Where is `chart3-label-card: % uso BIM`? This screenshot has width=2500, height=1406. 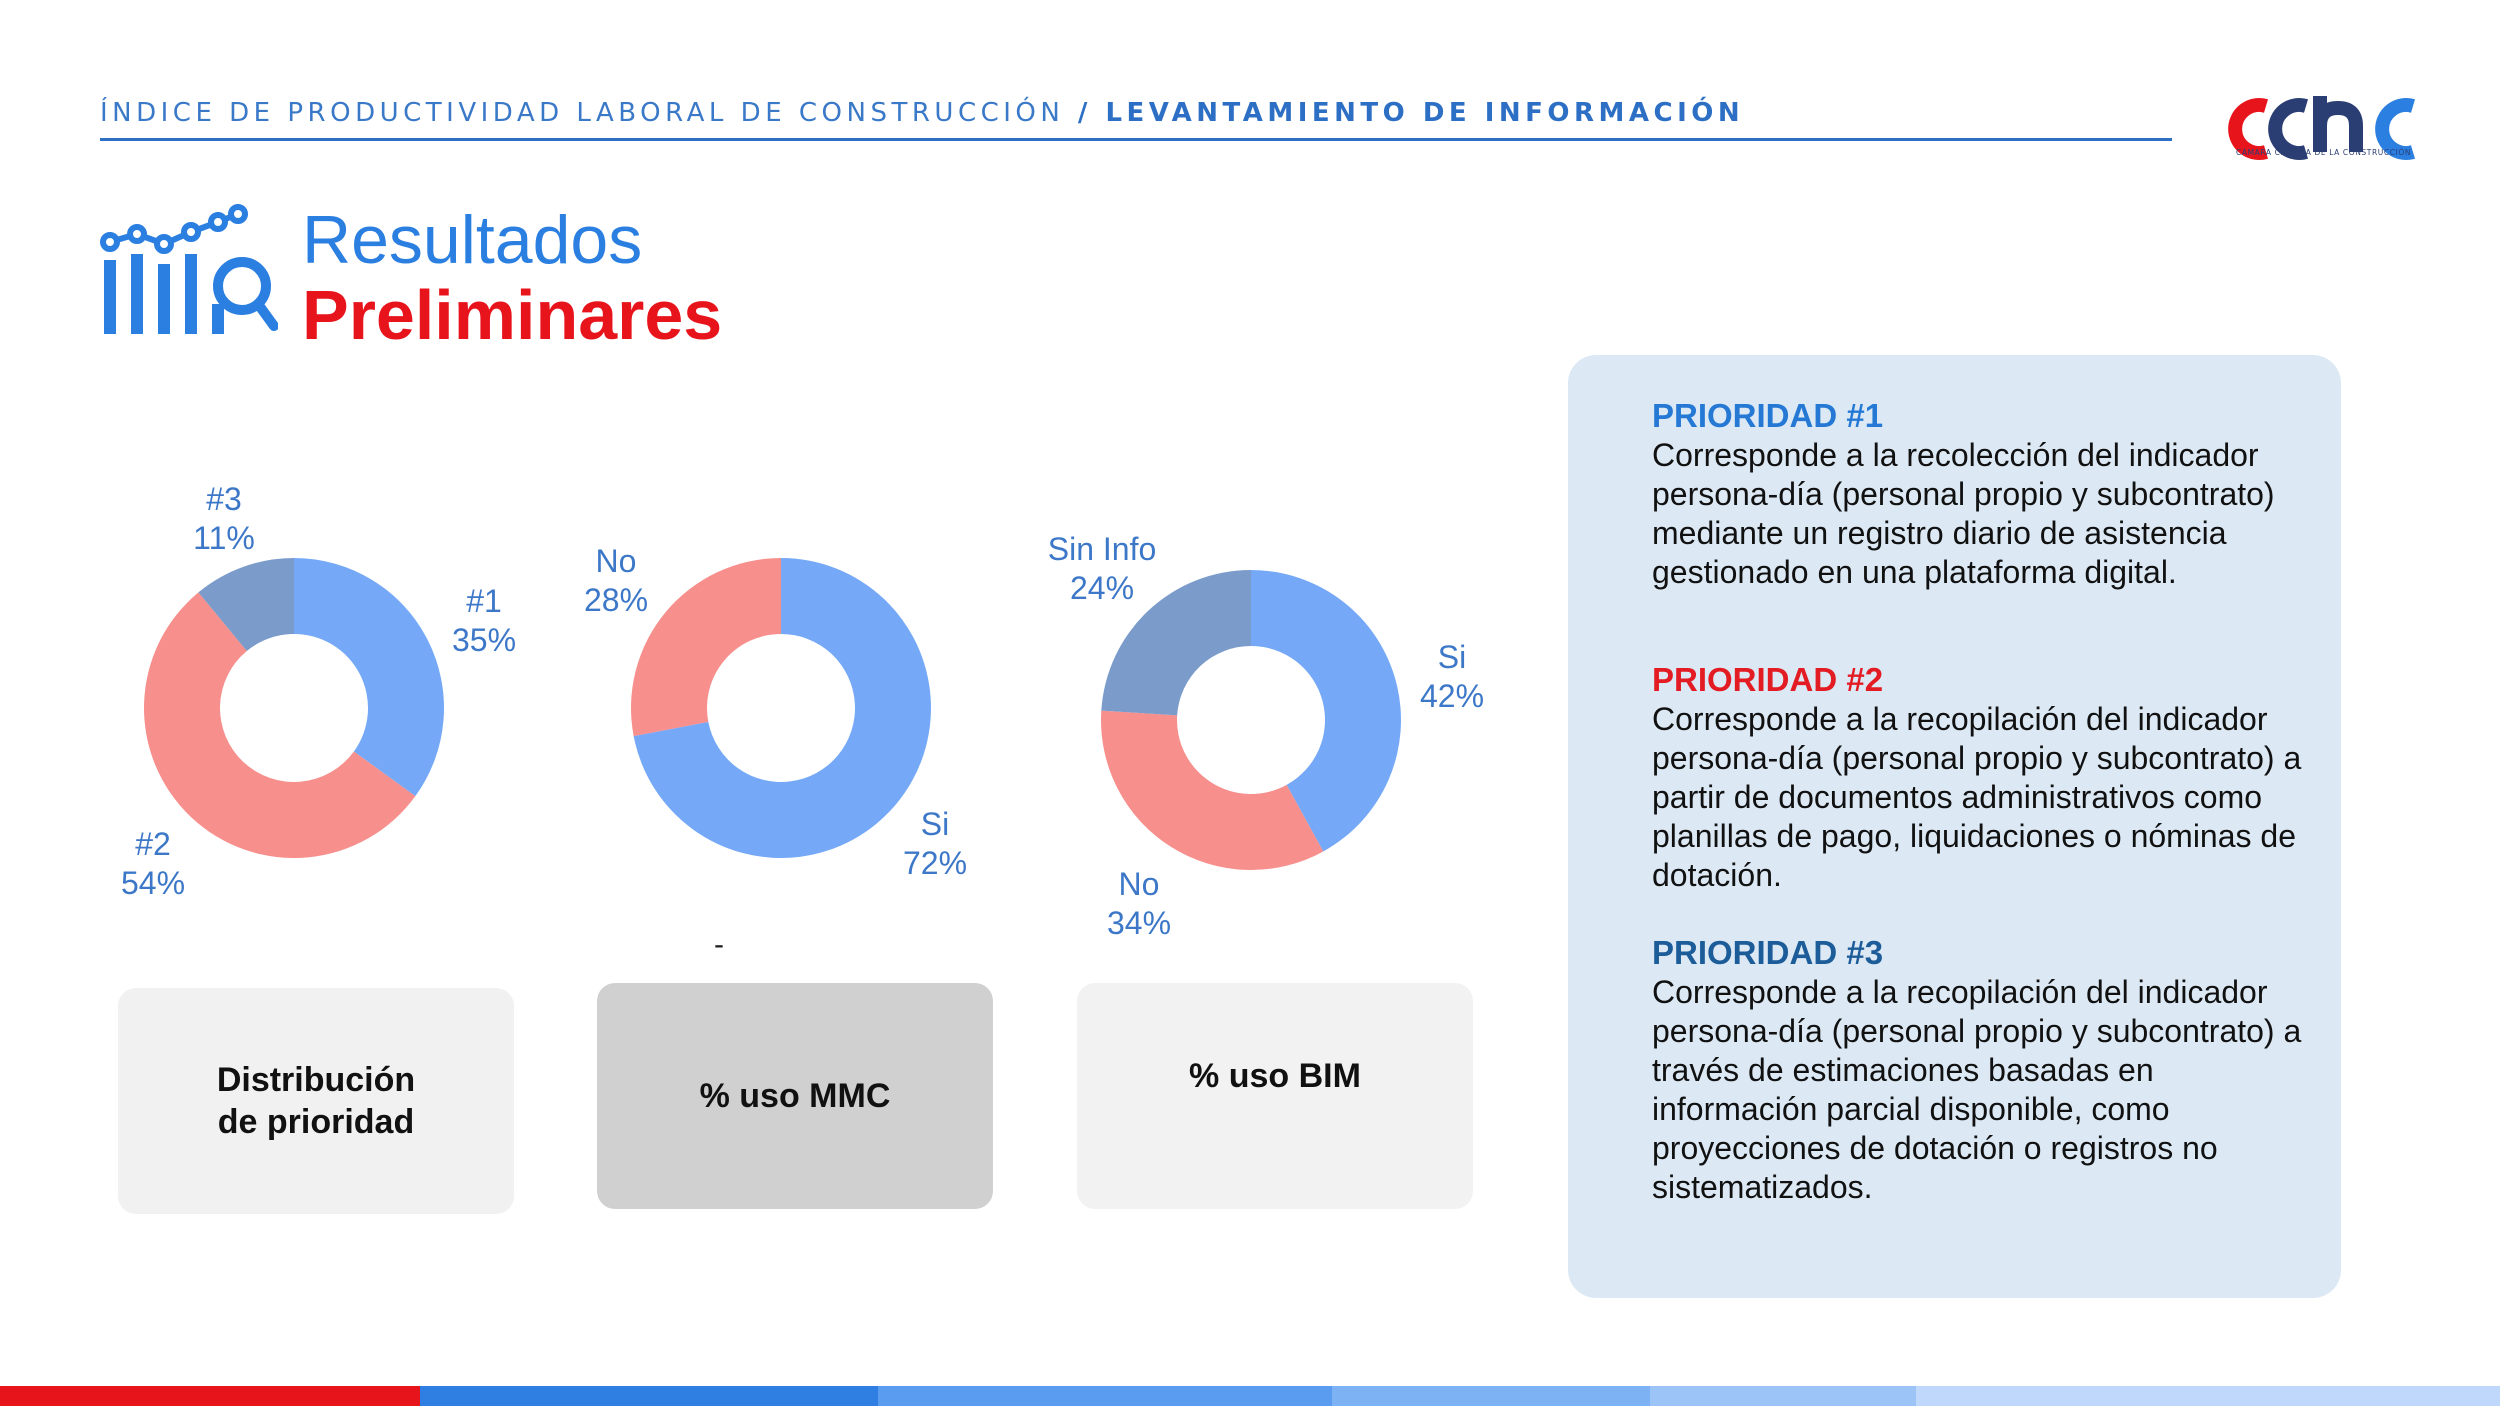 chart3-label-card: % uso BIM is located at coordinates (1275, 1096).